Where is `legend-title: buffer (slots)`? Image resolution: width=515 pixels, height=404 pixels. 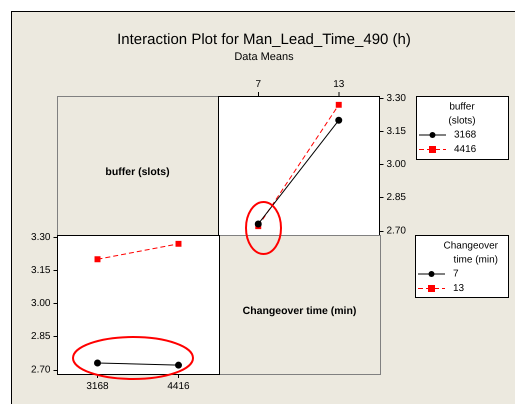
legend-title: buffer (slots) is located at coordinates (462, 113).